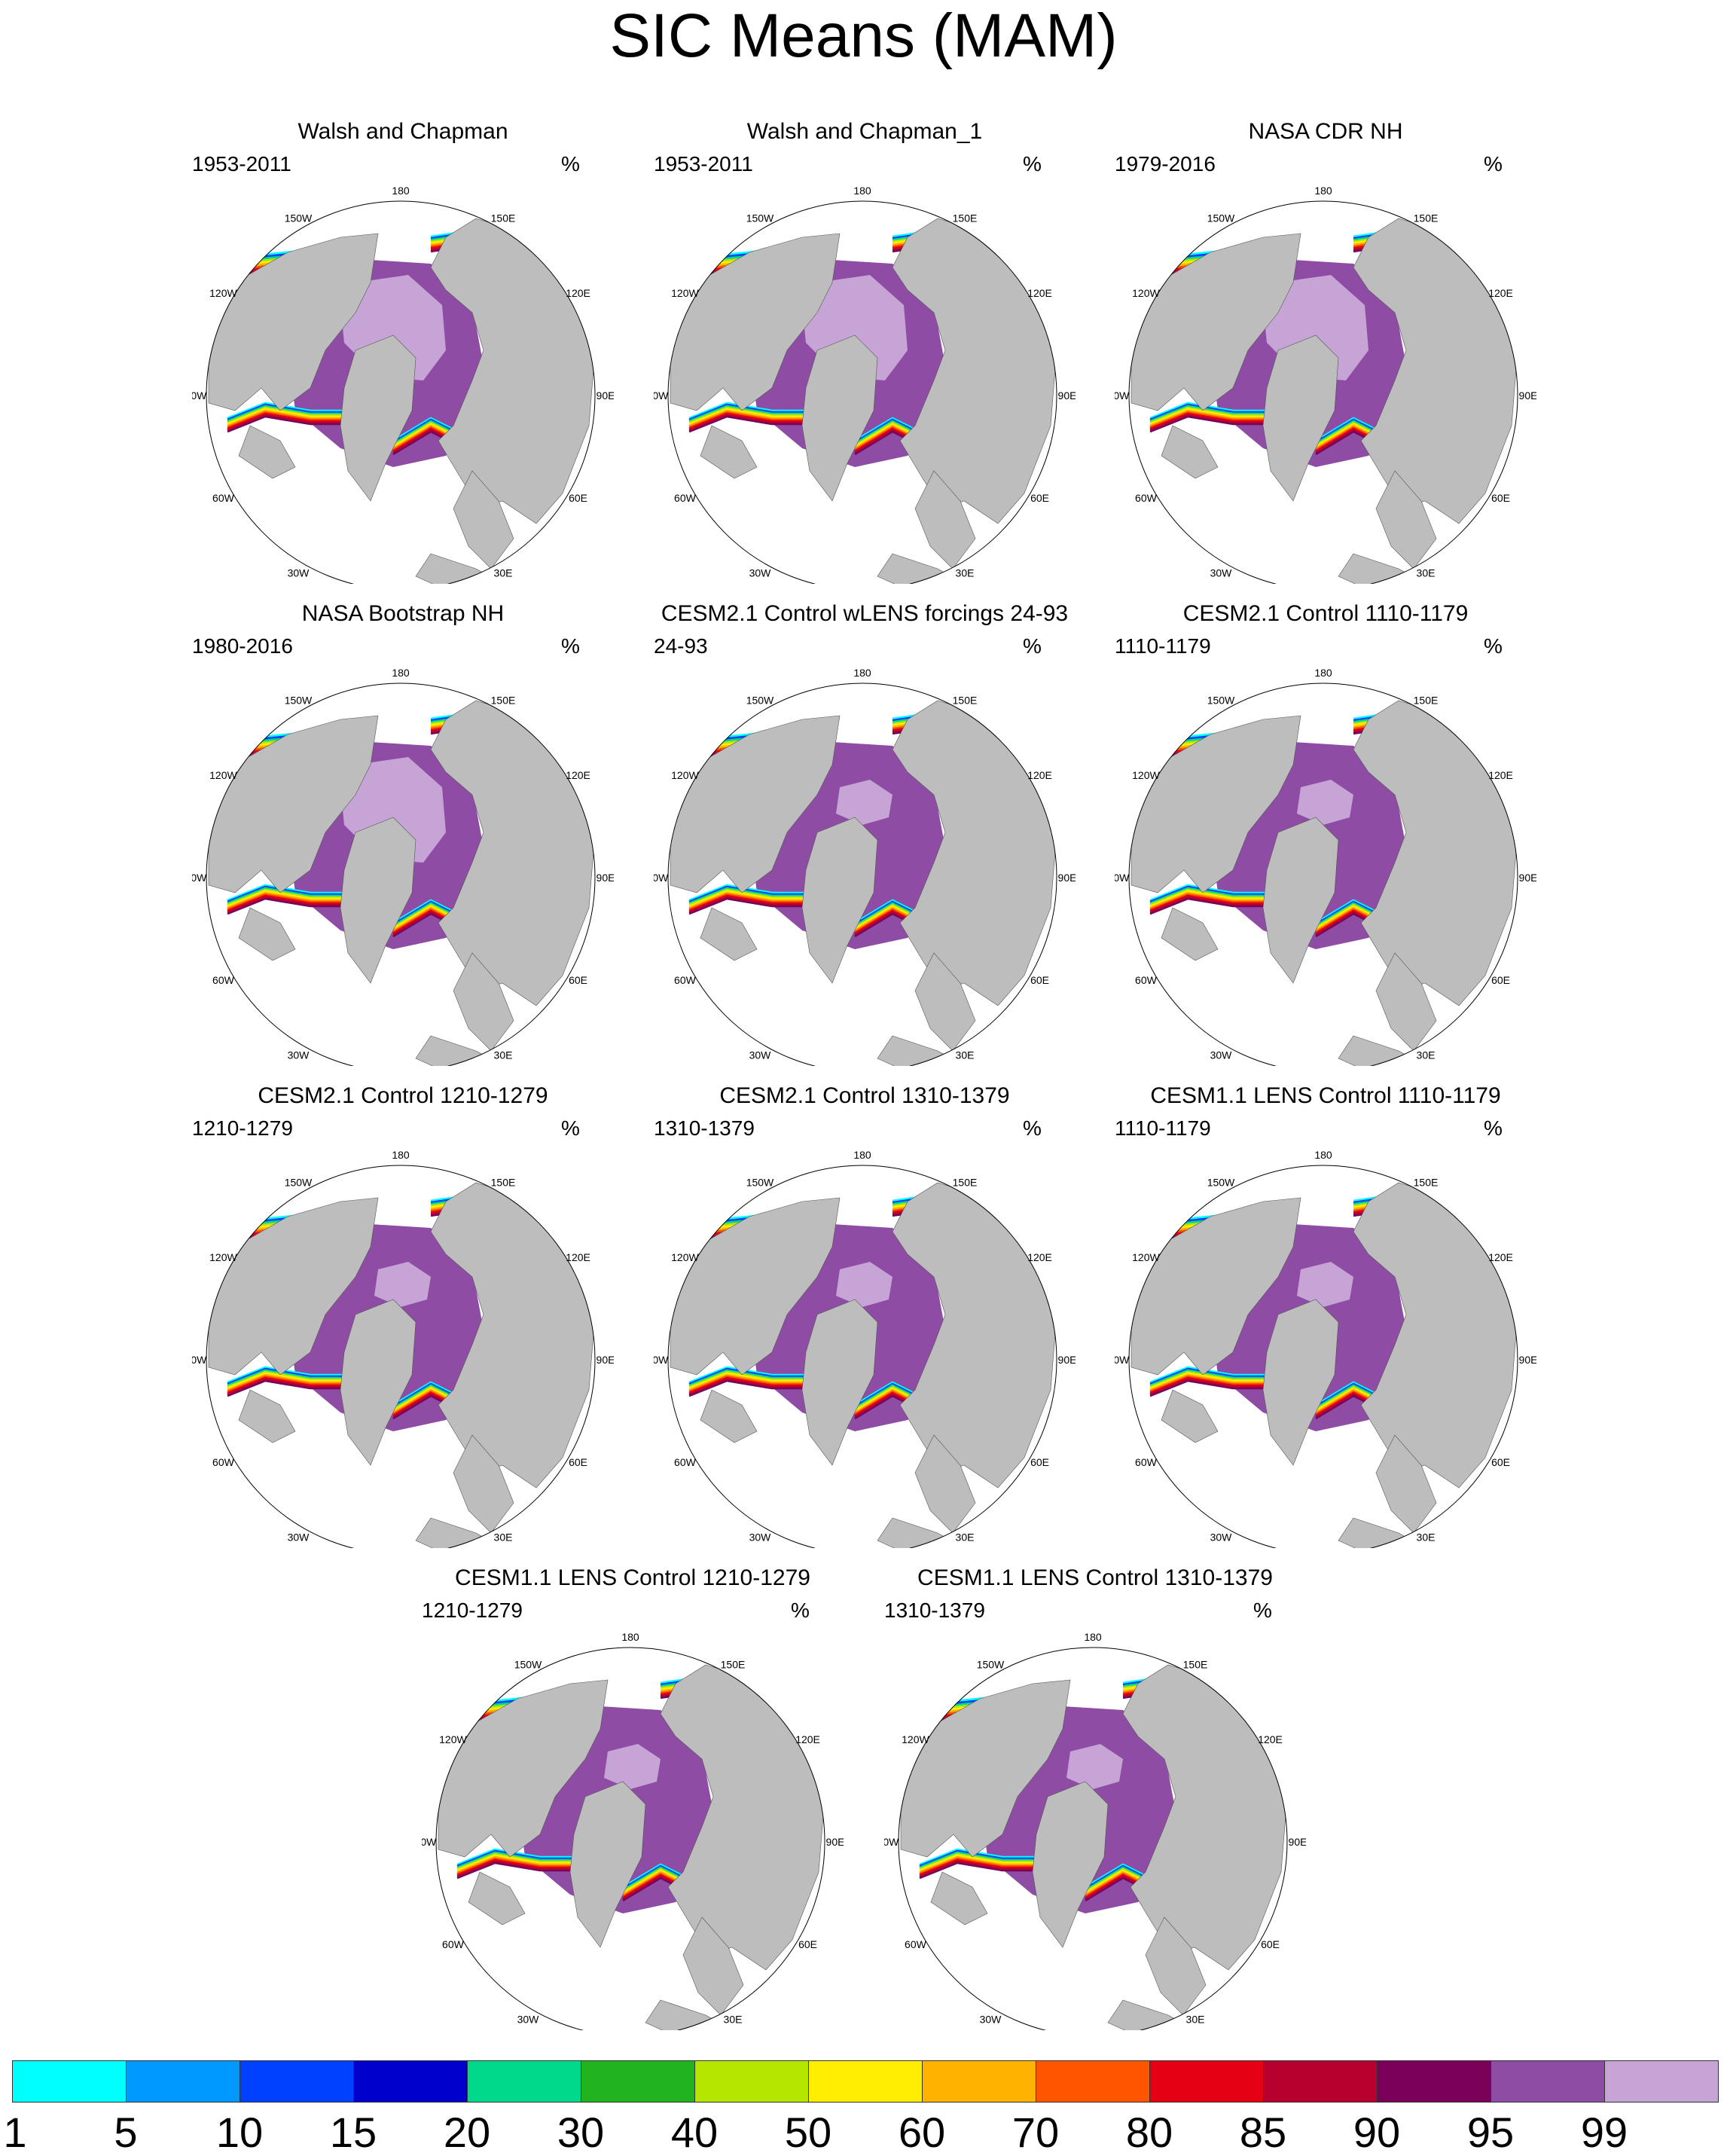 Image resolution: width=1727 pixels, height=2156 pixels. What do you see at coordinates (1325, 131) in the screenshot?
I see `panel-title: NASA CDR NH` at bounding box center [1325, 131].